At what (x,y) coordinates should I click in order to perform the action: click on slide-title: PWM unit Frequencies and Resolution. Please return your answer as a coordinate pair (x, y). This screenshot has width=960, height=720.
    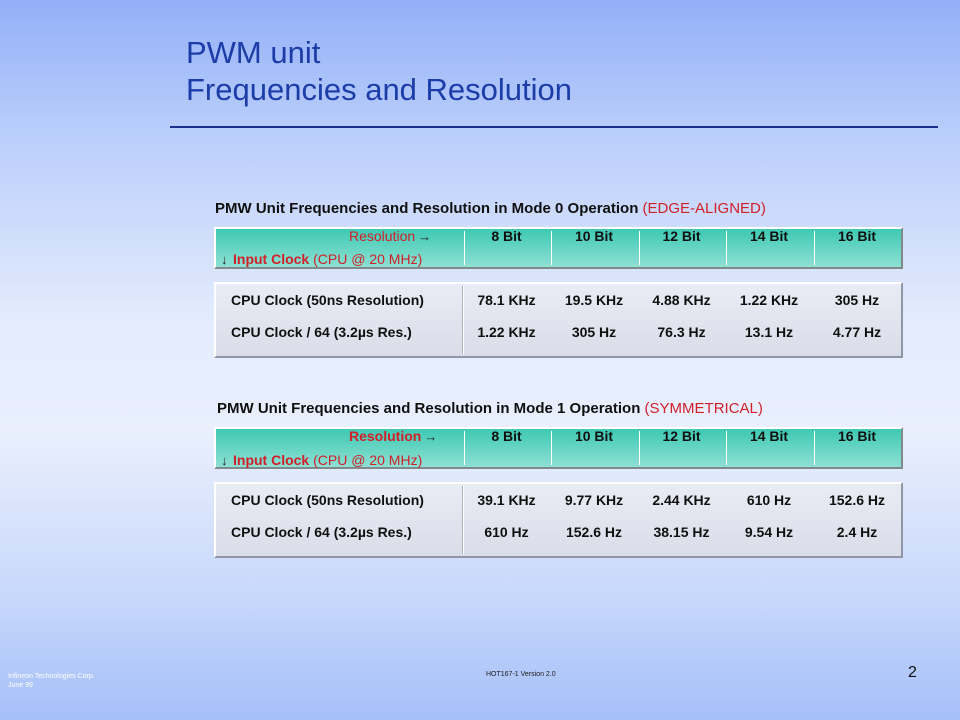
    Looking at the image, I should click on (379, 71).